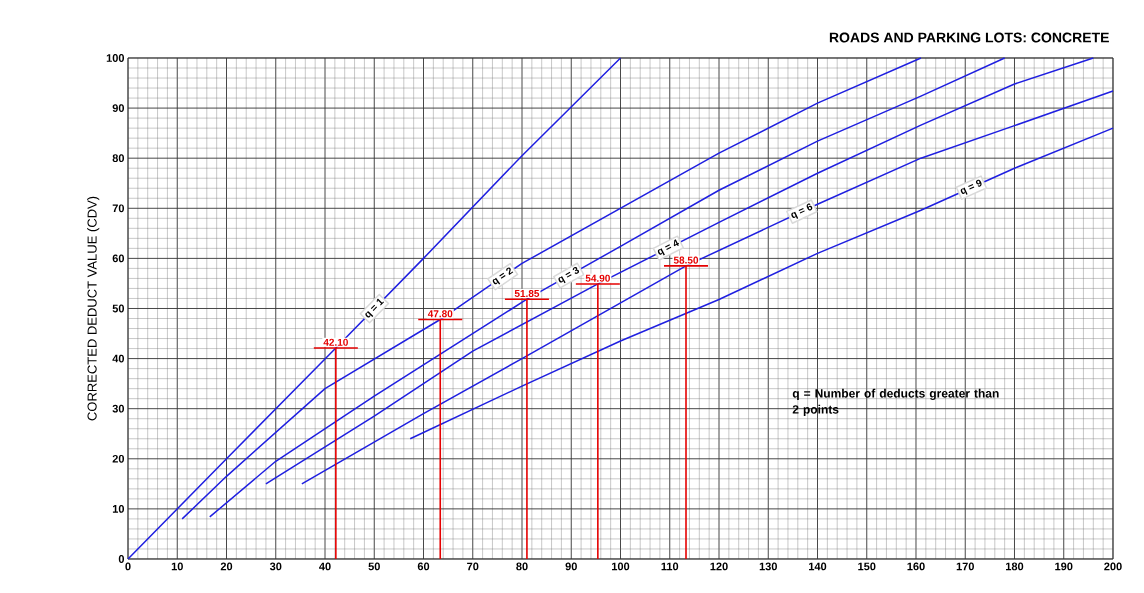 This screenshot has width=1144, height=593. Describe the element at coordinates (374, 566) in the screenshot. I see `x-tick-label: 50` at that location.